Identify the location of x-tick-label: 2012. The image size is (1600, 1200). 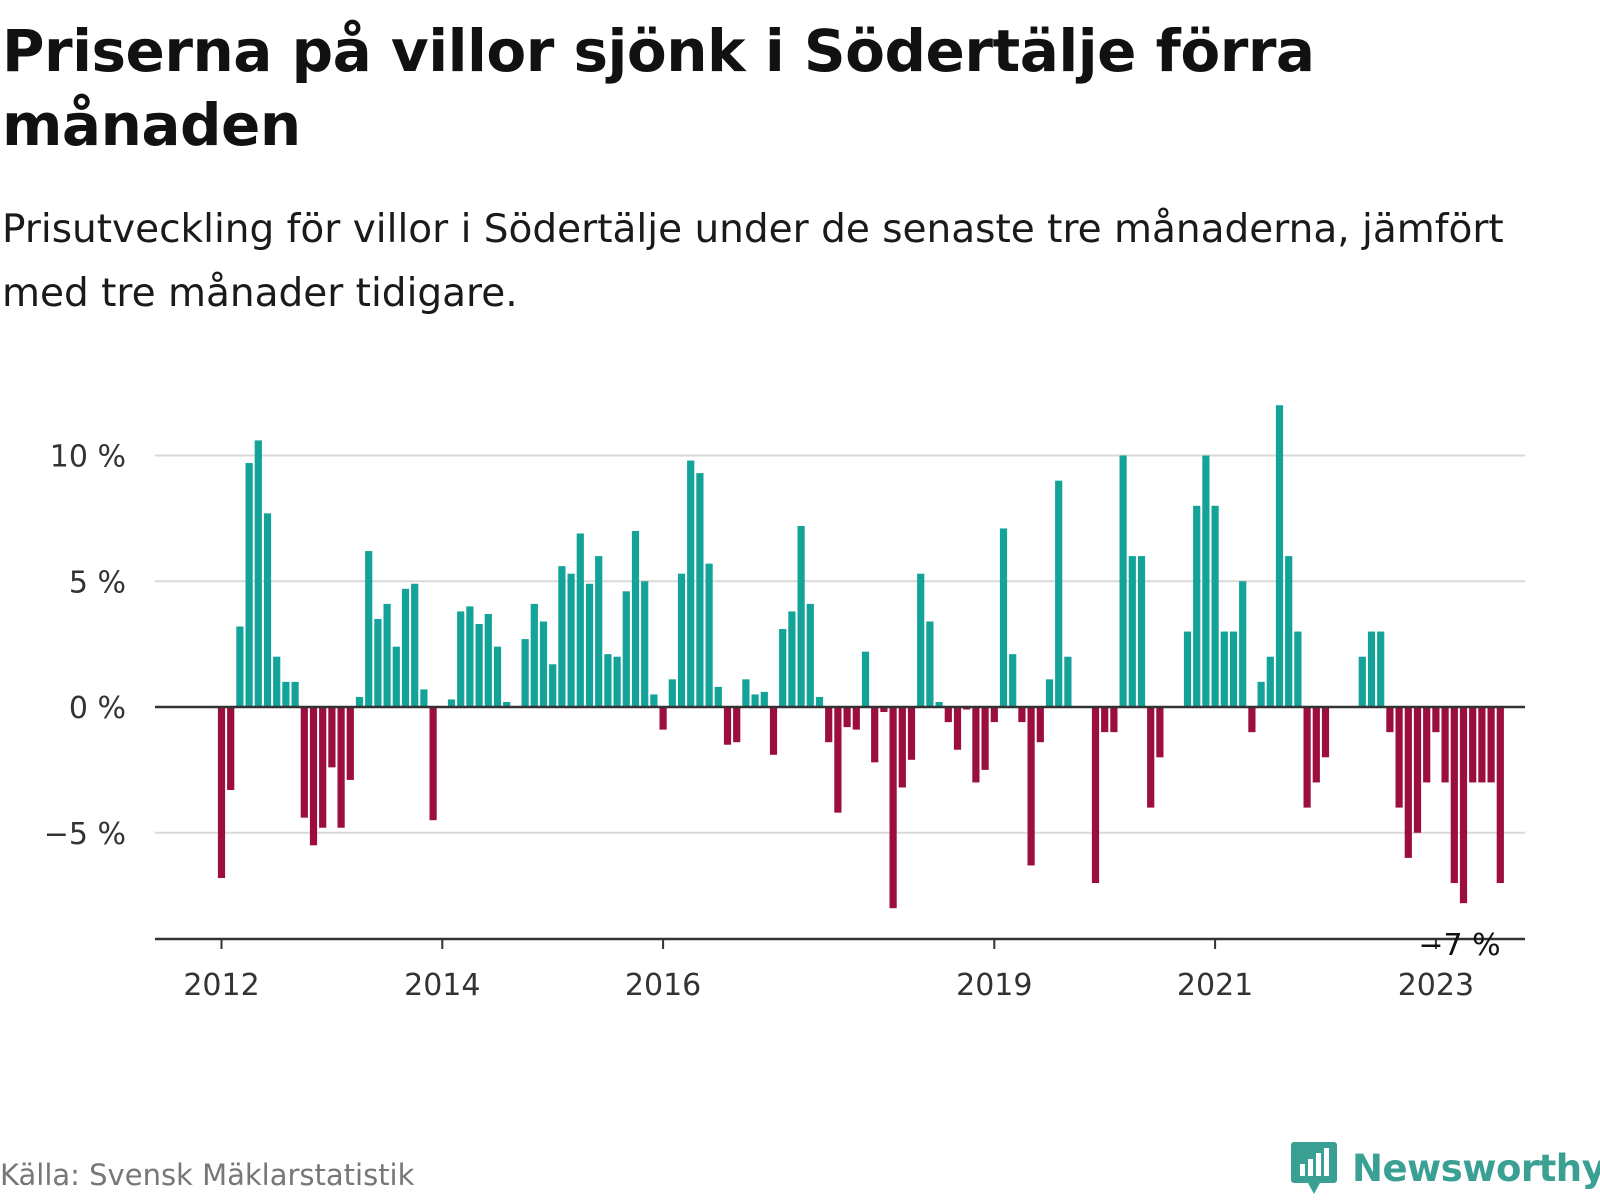
(221, 985).